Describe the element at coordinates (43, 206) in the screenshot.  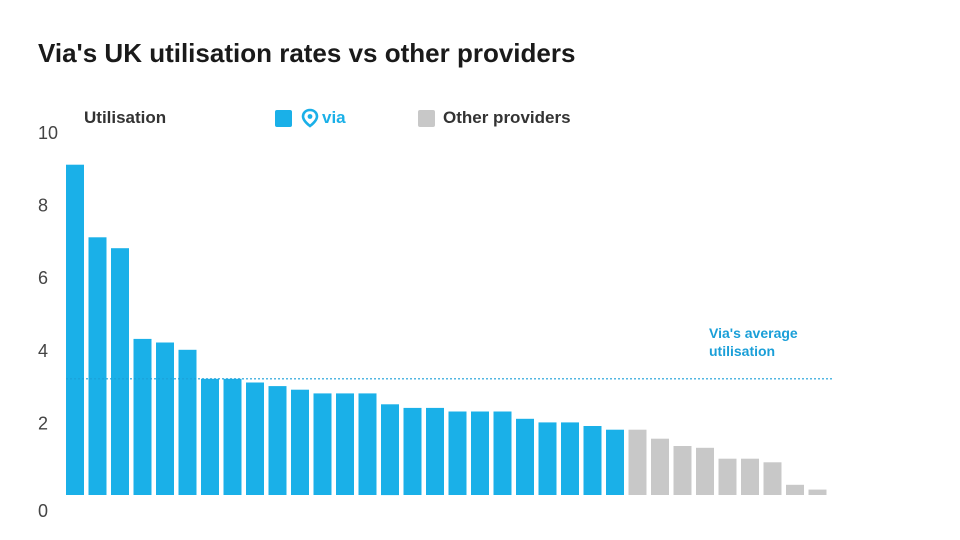
I see `y-tick-label: 8` at that location.